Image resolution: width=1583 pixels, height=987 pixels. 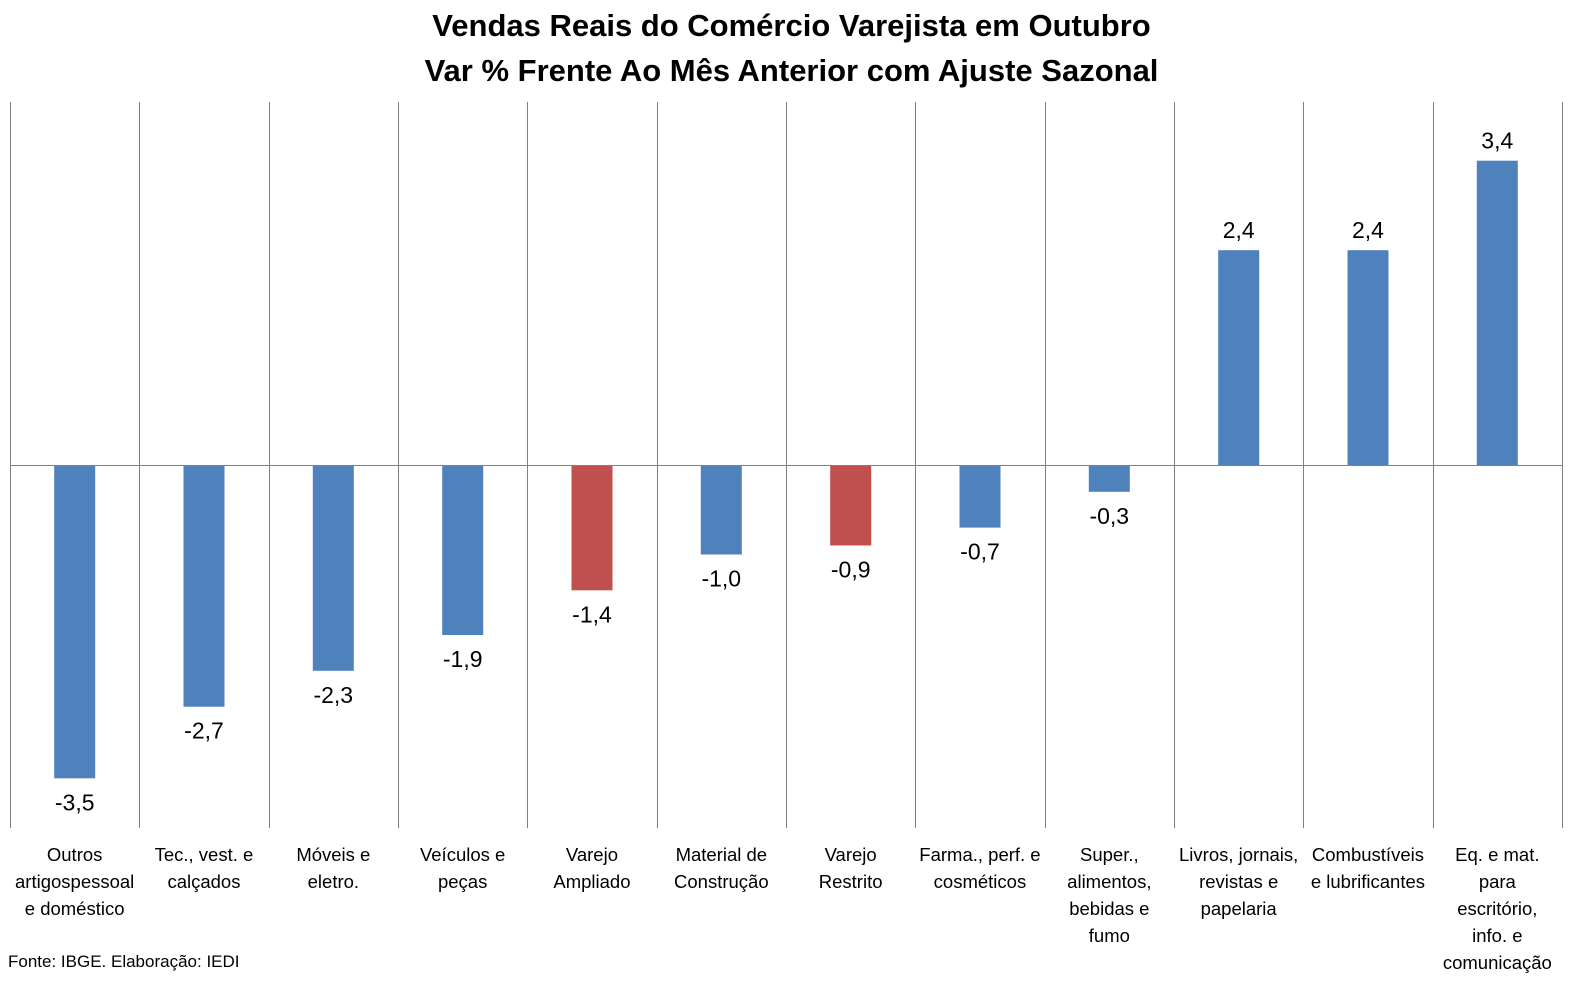 I want to click on category-label: Tec., vest. e calçados, so click(x=204, y=868).